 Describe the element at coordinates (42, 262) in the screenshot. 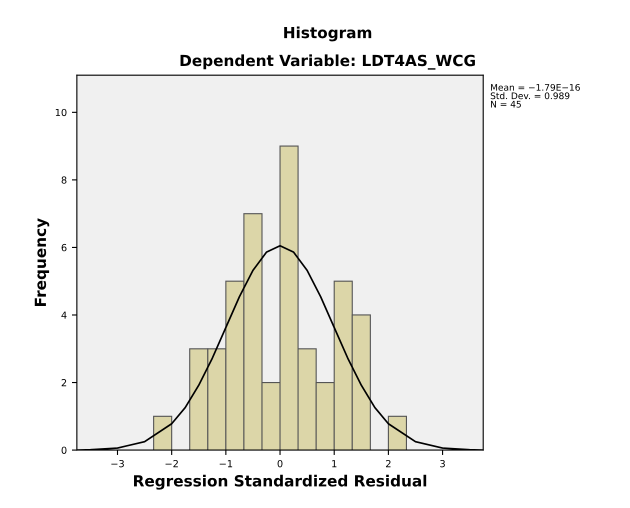

I see `y-axis-title: Frequency` at that location.